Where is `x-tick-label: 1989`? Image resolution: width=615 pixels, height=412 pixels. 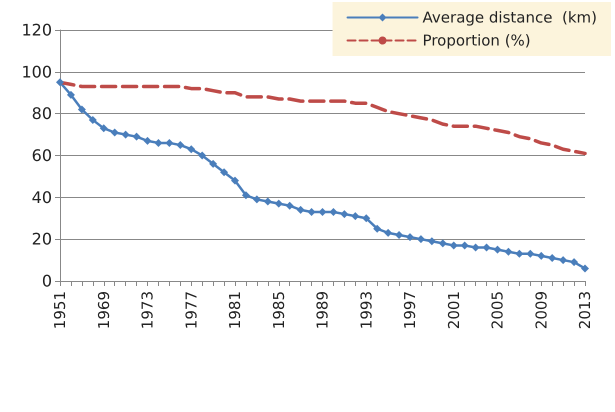
x-tick-label: 1989 is located at coordinates (323, 310).